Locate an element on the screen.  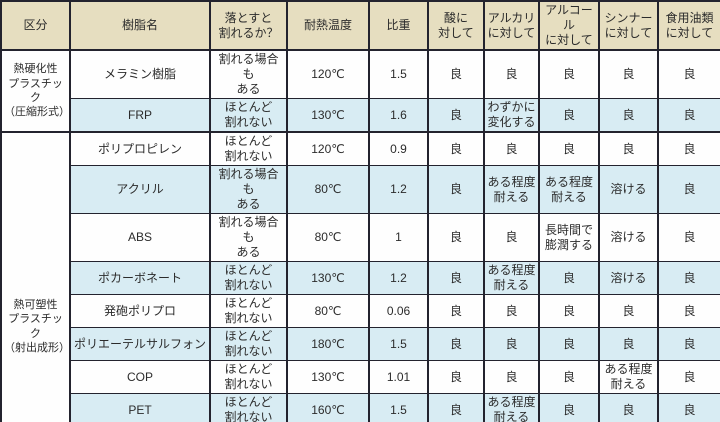
table-row: FRP ほとんど 割れない 130℃ 1.6 良わずかに 変化する良良良 is located at coordinates (360, 115).